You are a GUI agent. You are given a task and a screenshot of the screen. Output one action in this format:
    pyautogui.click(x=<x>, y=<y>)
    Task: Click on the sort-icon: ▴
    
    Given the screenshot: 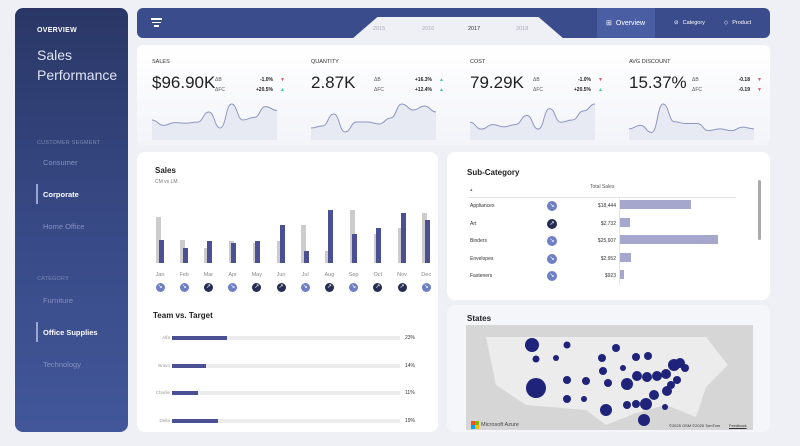 What is the action you would take?
    pyautogui.click(x=471, y=190)
    